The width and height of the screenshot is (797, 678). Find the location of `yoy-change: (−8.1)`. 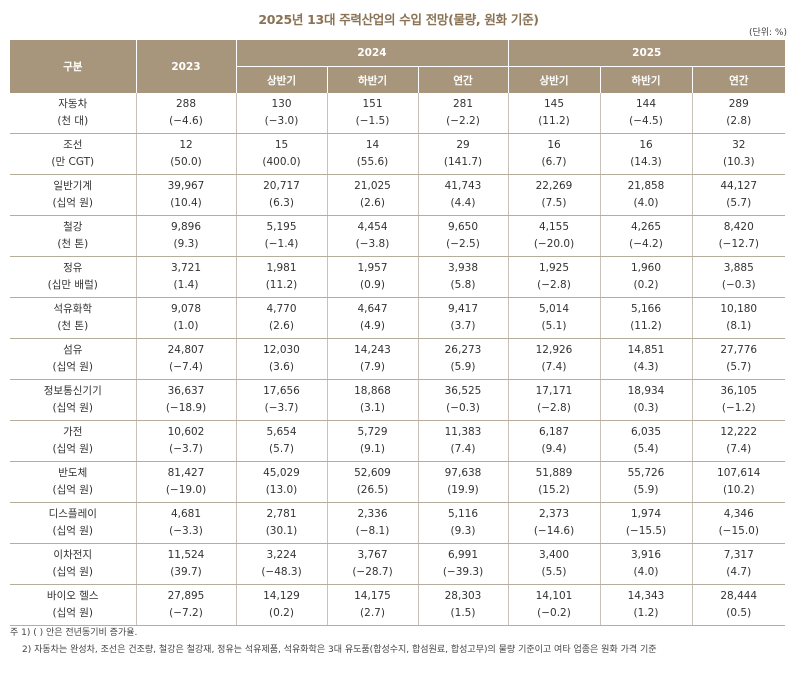

yoy-change: (−8.1) is located at coordinates (372, 531).